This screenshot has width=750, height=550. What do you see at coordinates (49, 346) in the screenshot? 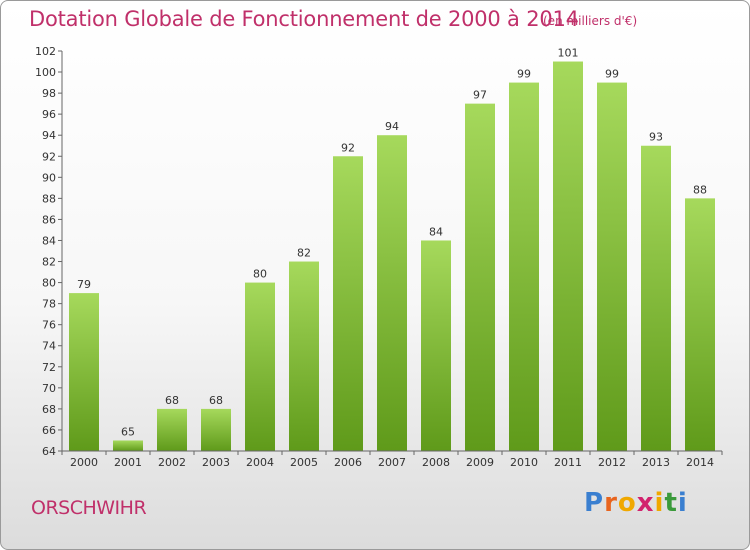
I see `y-tick-label: 74` at bounding box center [49, 346].